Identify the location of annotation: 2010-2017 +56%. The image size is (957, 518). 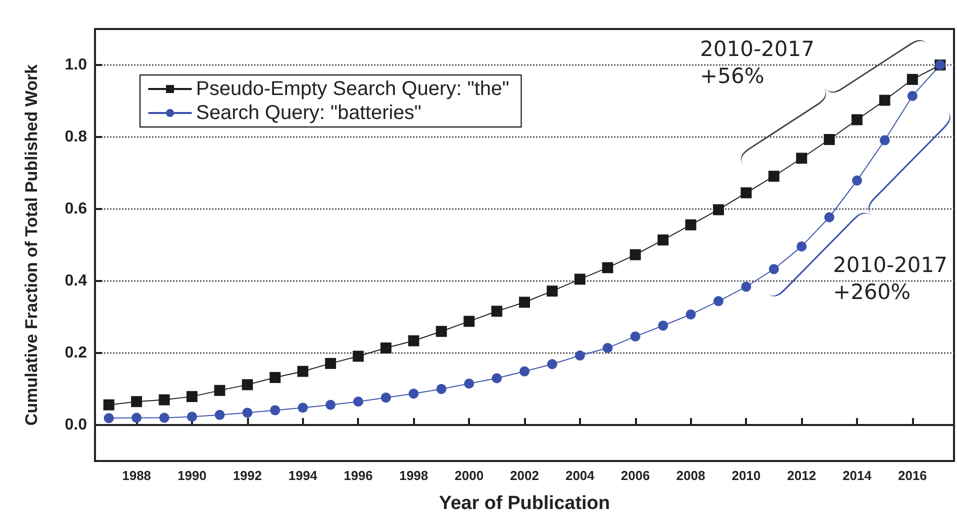
(757, 63).